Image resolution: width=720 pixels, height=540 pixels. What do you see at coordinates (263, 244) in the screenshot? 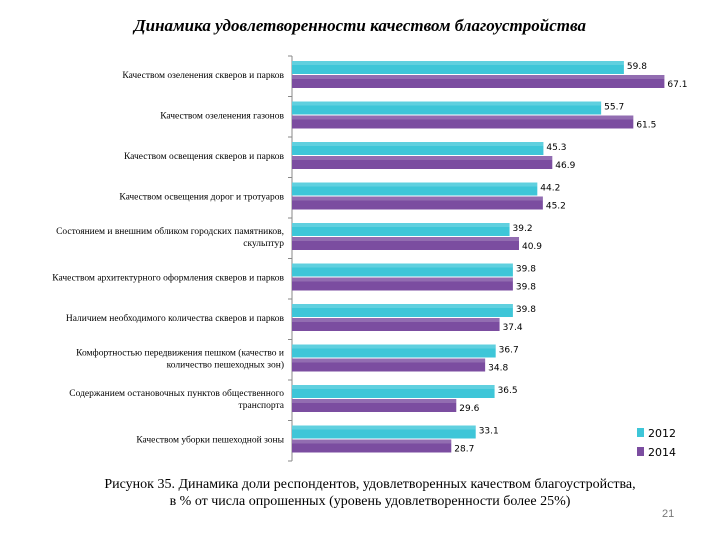
I see `category-label: скульптур` at bounding box center [263, 244].